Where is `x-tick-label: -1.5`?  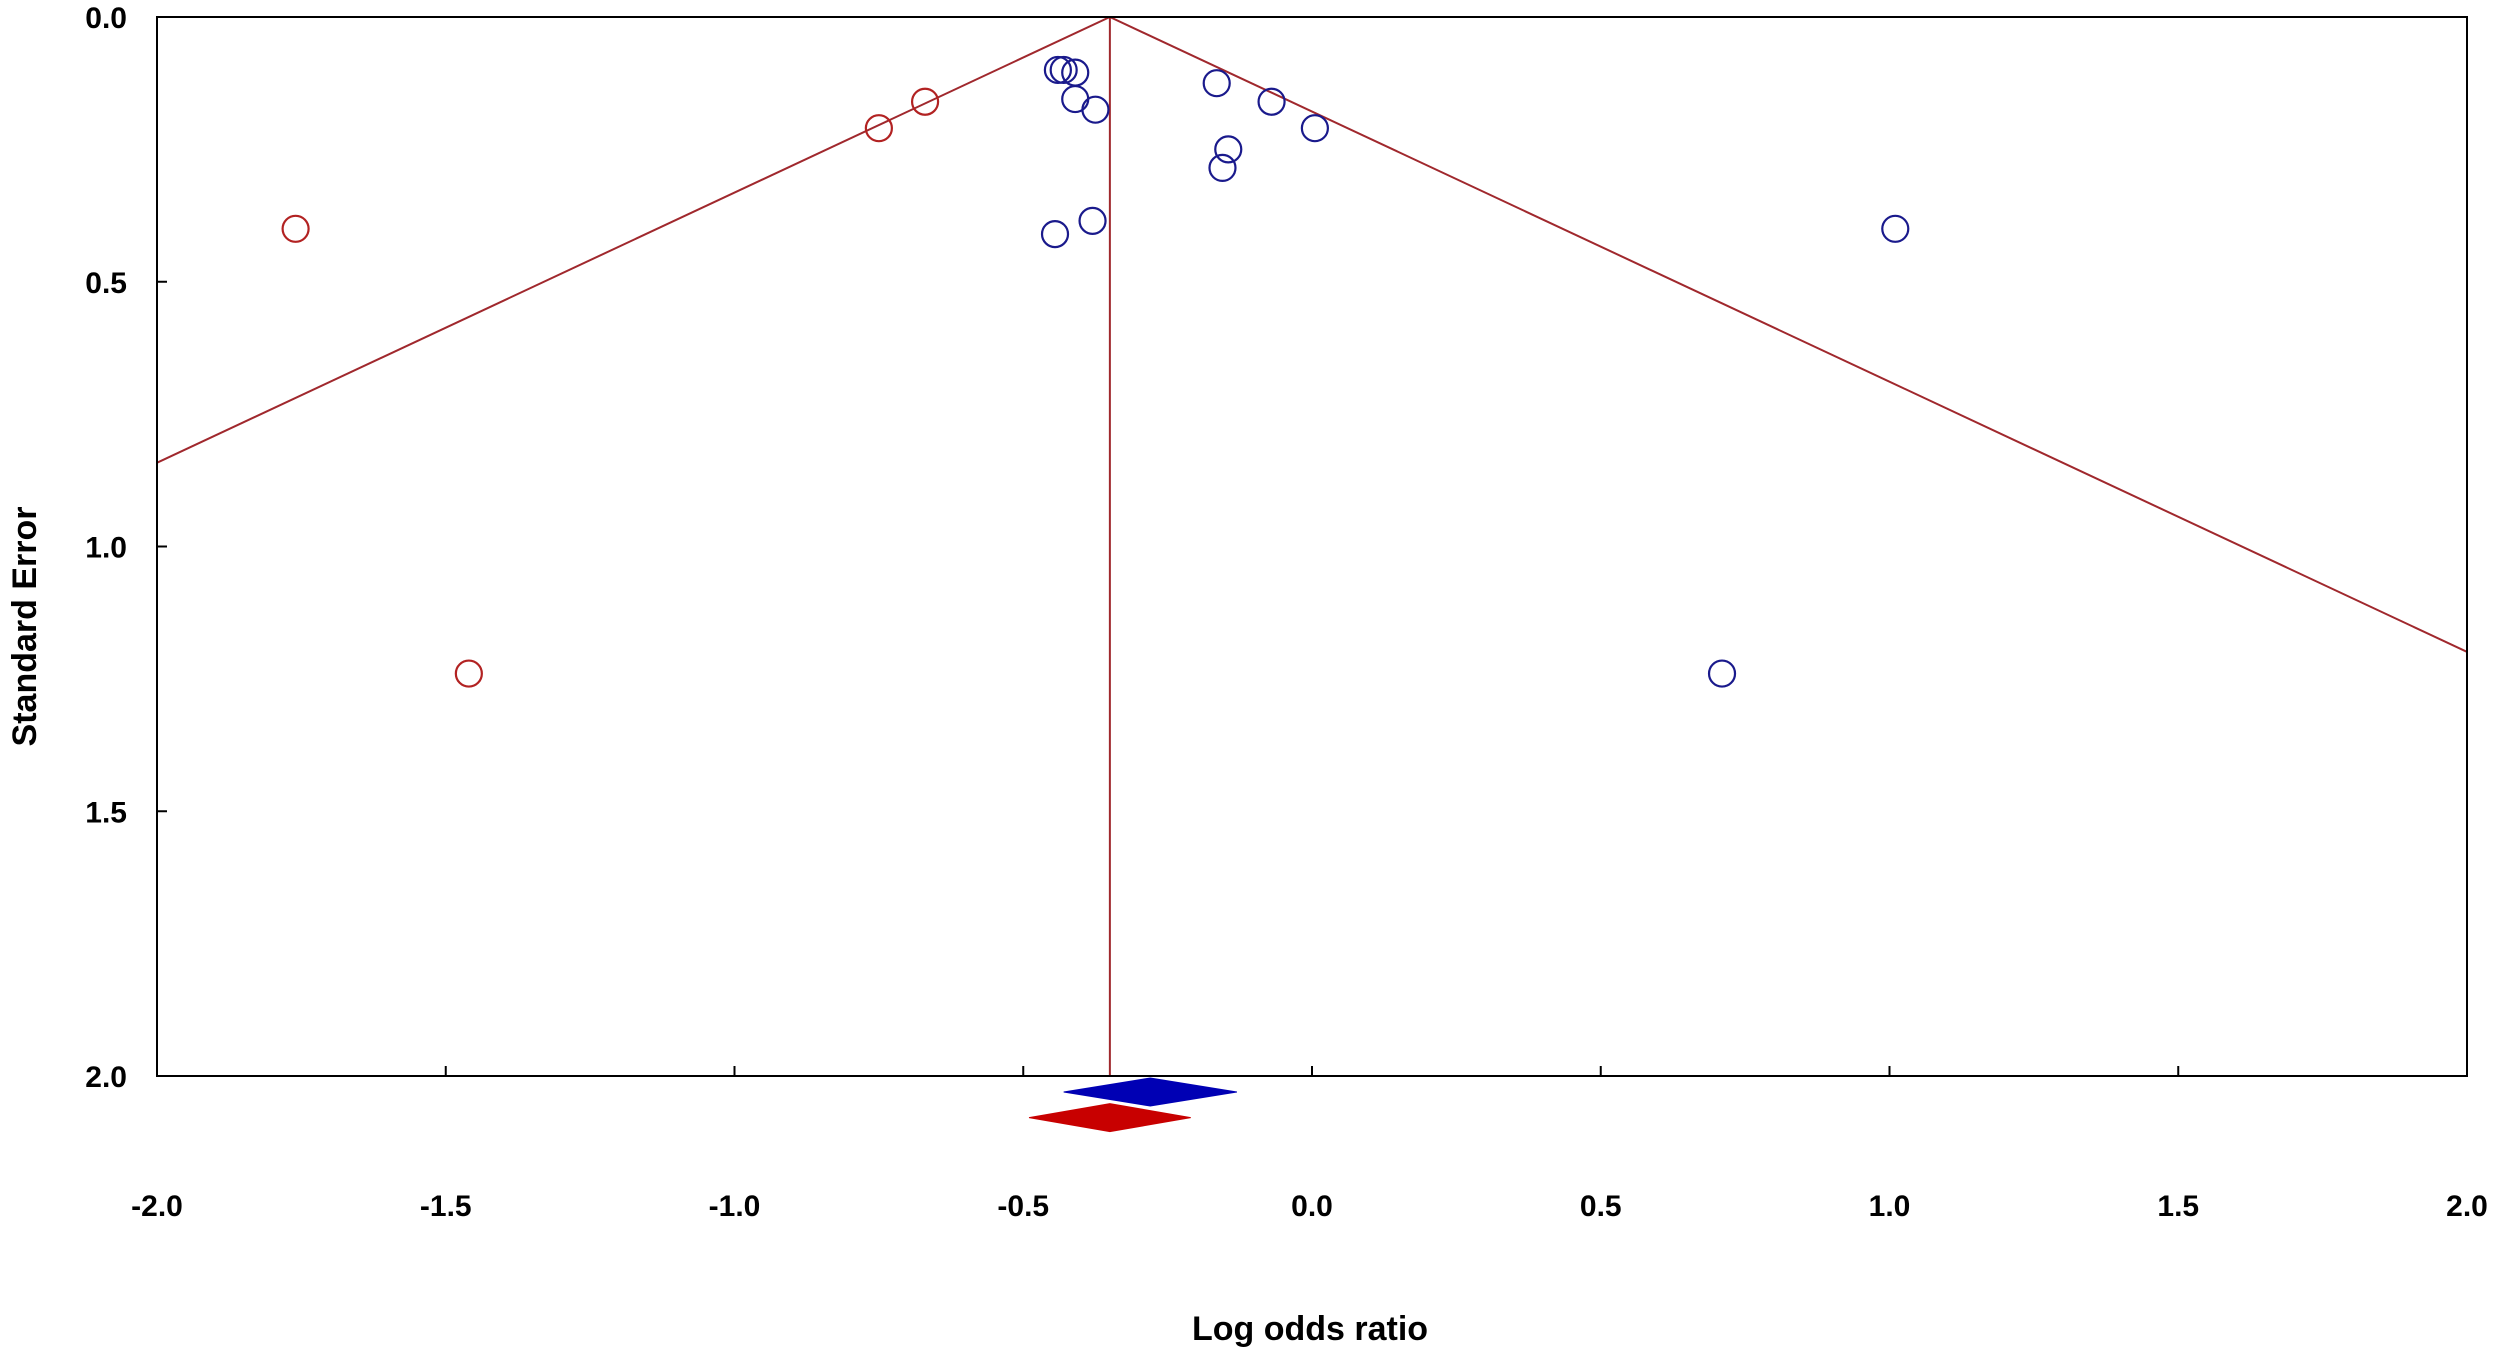 x-tick-label: -1.5 is located at coordinates (446, 1206).